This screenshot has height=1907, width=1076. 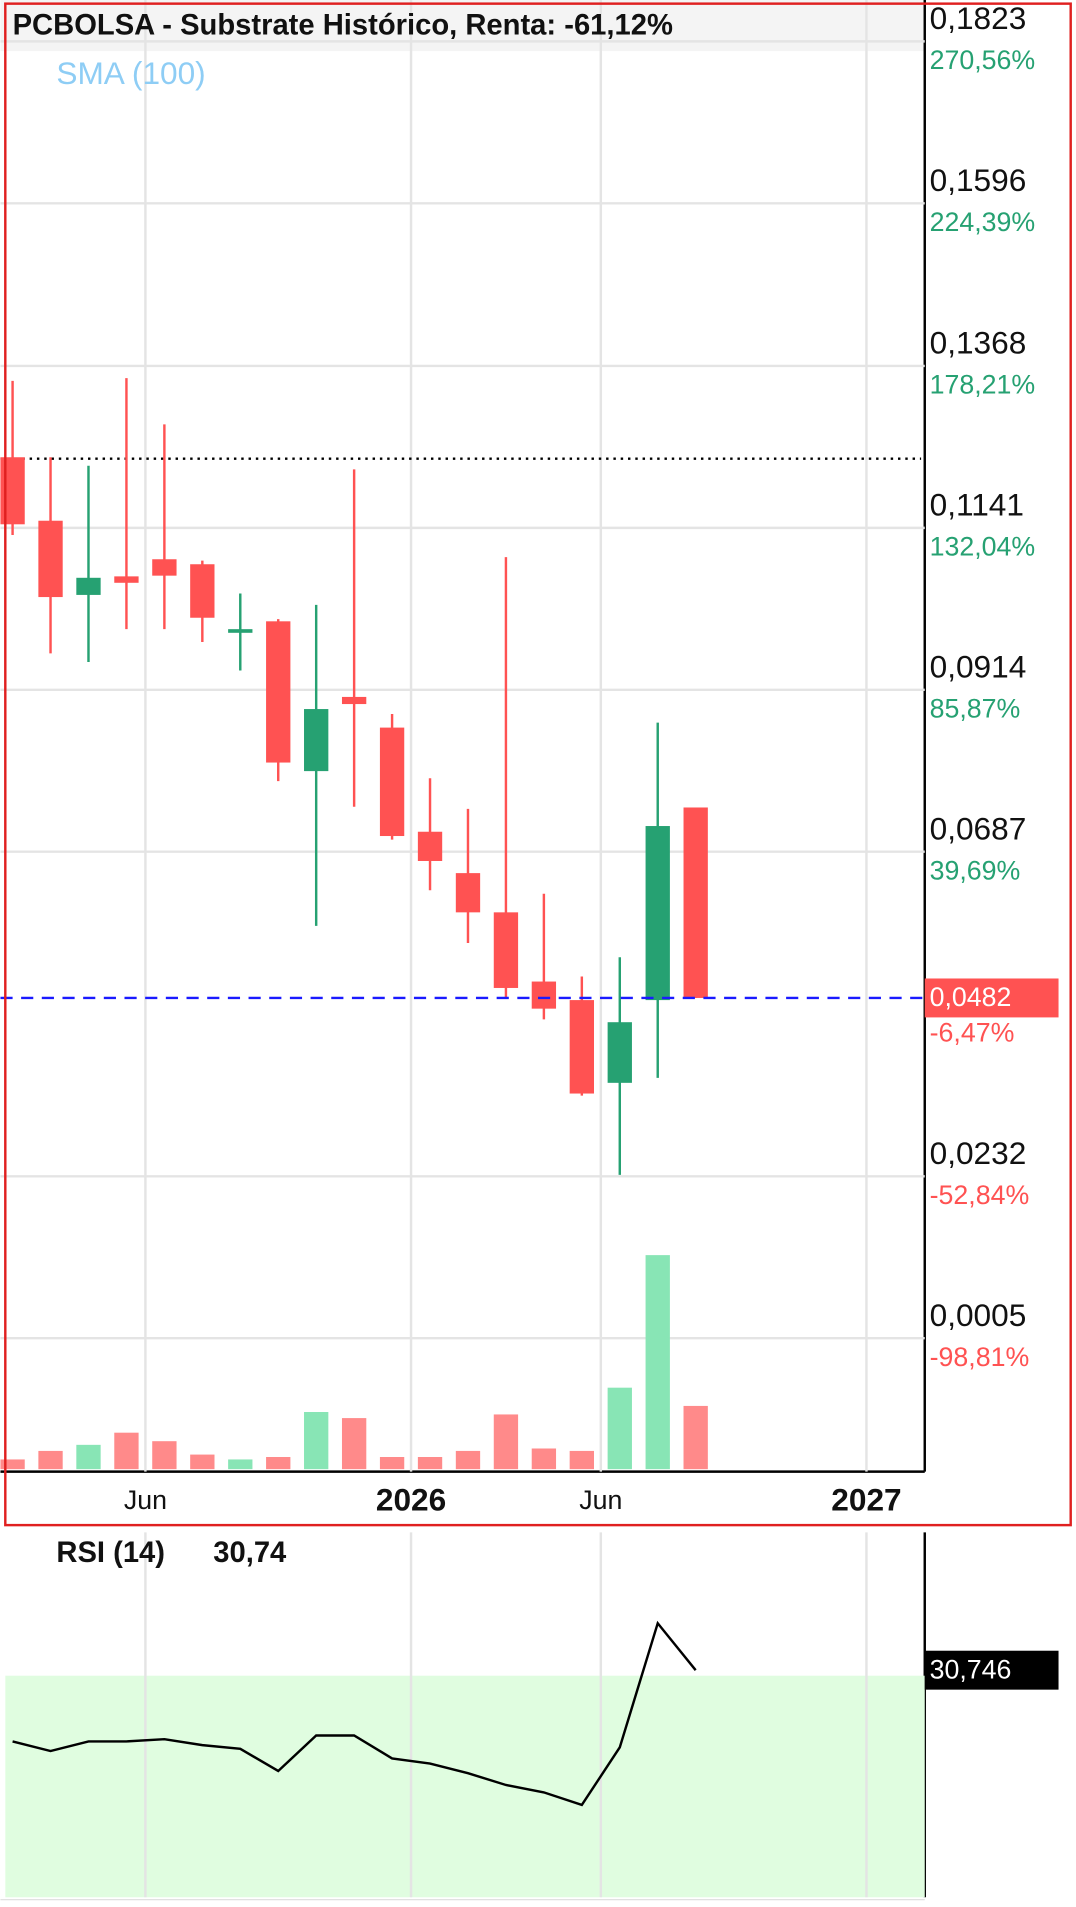 What do you see at coordinates (110, 1553) in the screenshot?
I see `rsi-title: RSI (14)` at bounding box center [110, 1553].